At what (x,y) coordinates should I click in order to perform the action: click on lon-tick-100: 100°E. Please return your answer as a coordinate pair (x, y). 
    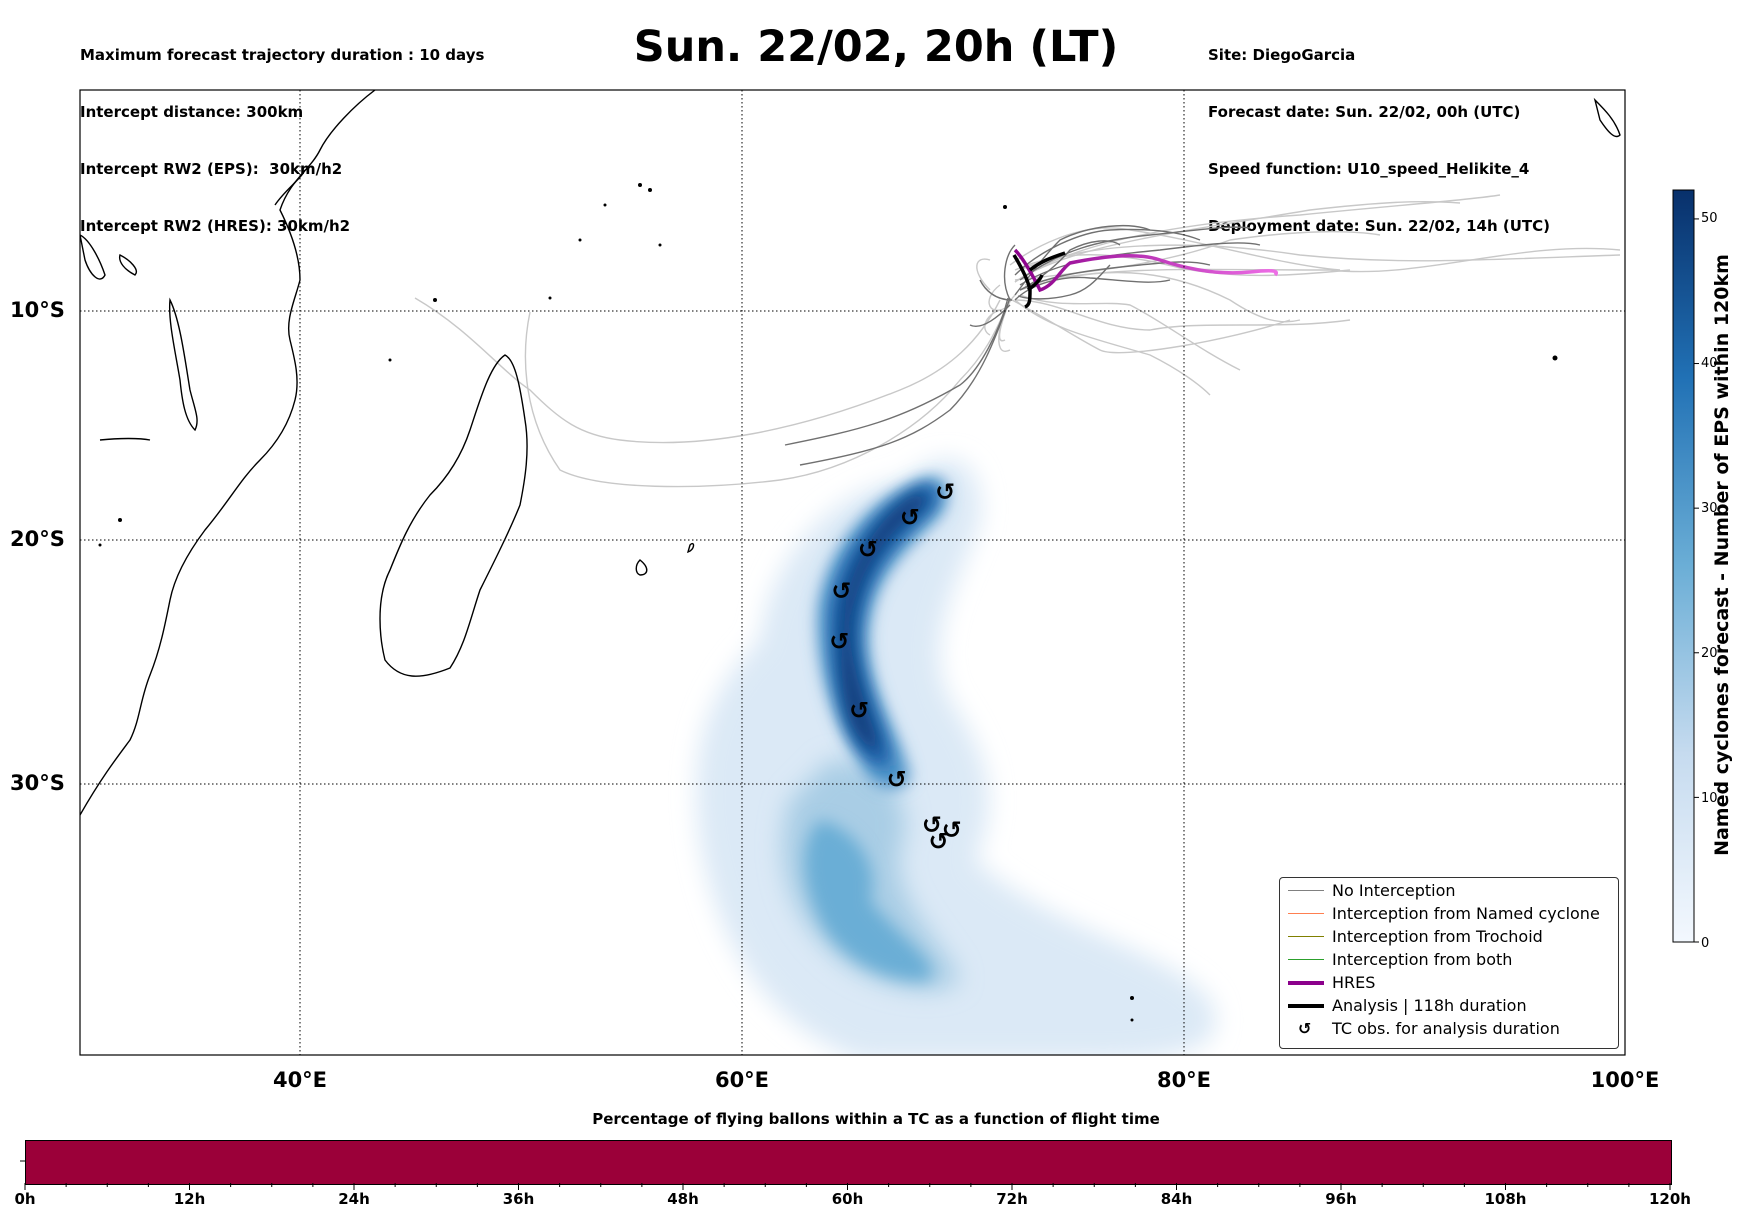
    Looking at the image, I should click on (1625, 1080).